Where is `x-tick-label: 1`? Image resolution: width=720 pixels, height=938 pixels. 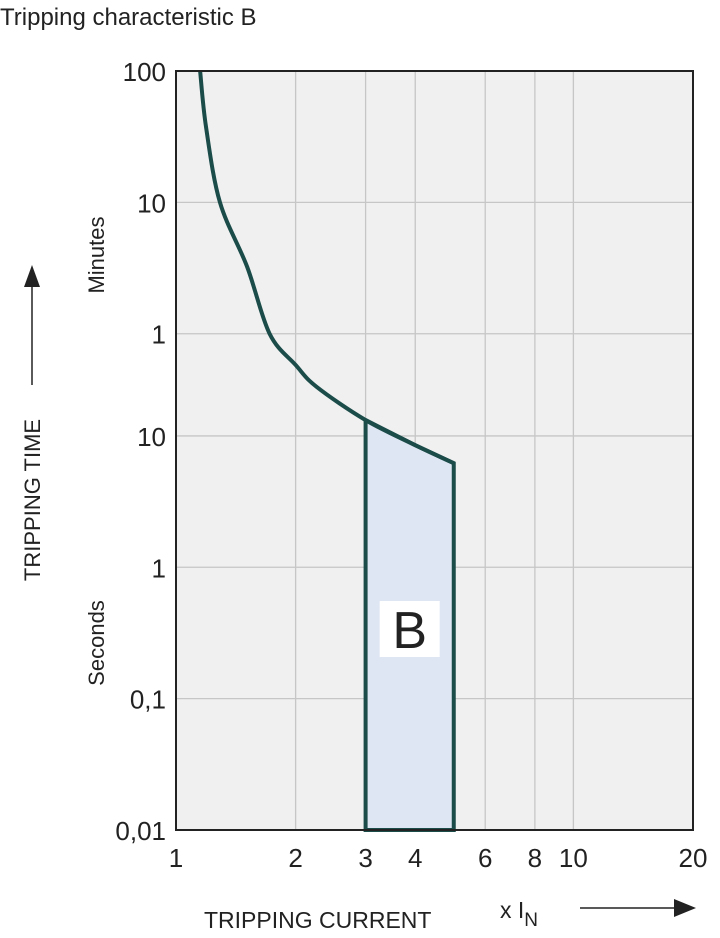
x-tick-label: 1 is located at coordinates (176, 858).